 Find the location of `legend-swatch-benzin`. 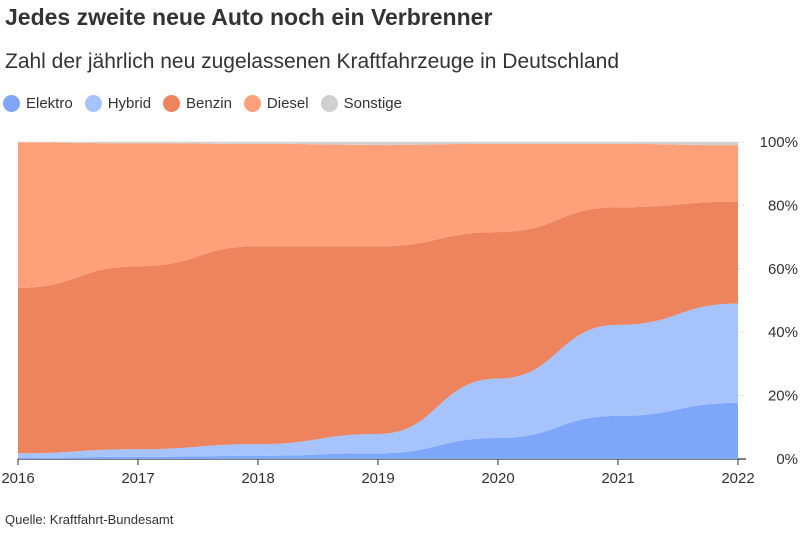

legend-swatch-benzin is located at coordinates (172, 103).